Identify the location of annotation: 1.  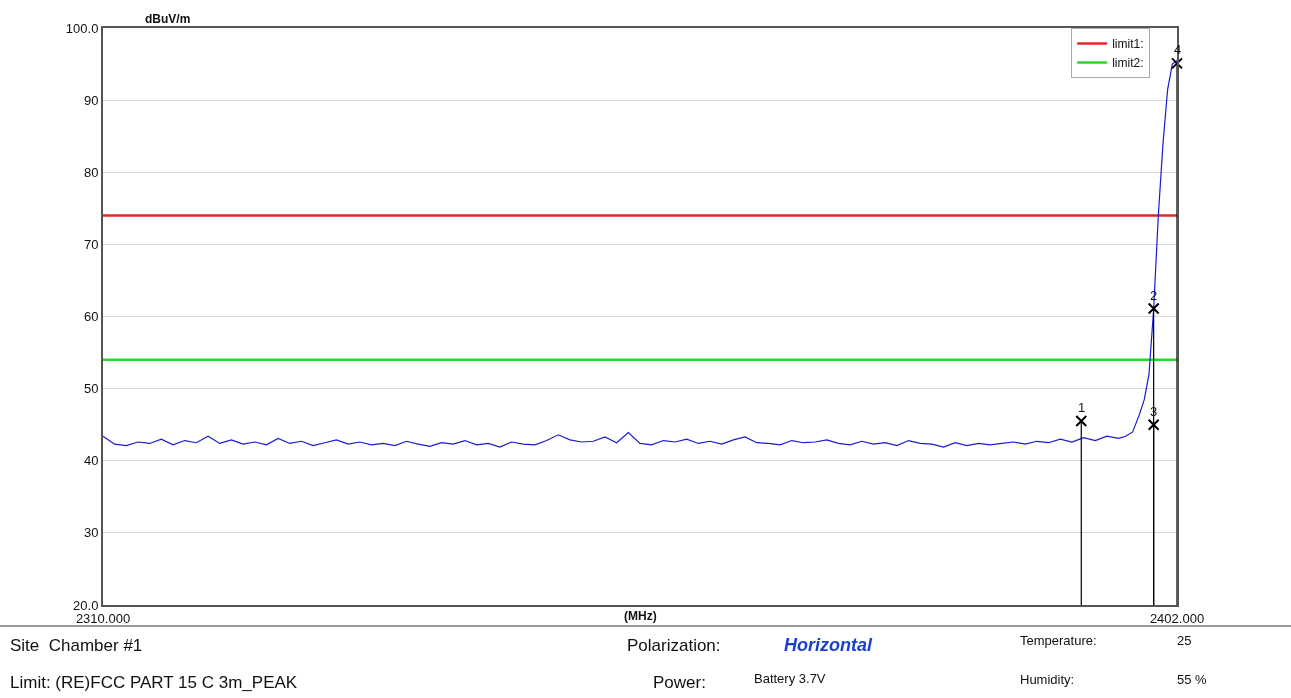
(1082, 407).